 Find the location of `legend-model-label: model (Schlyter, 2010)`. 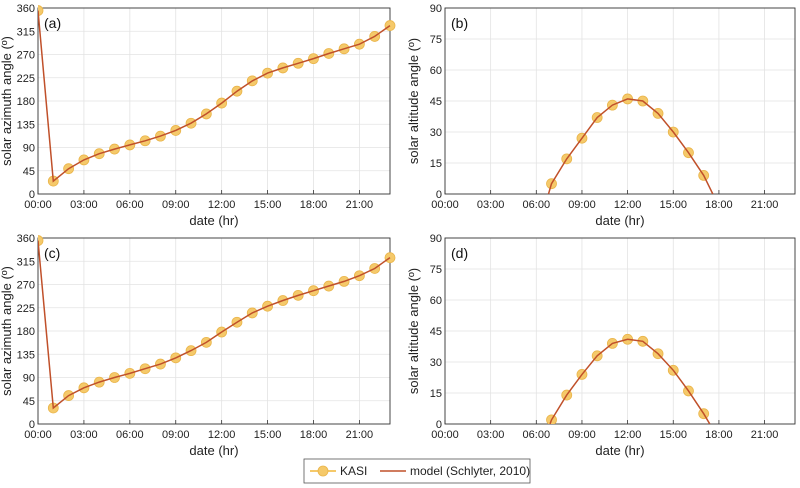

legend-model-label: model (Schlyter, 2010) is located at coordinates (470, 471).